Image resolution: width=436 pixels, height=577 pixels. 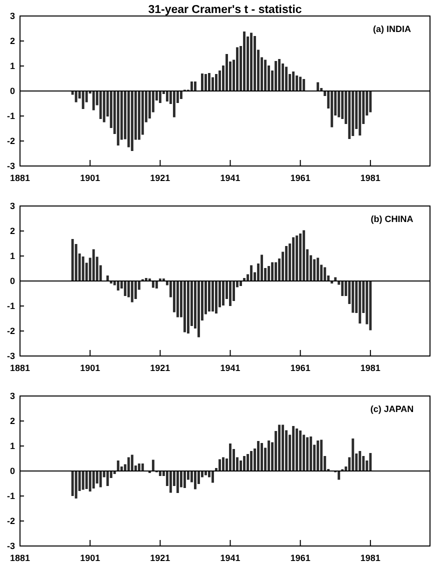 I want to click on x-tick-label: 1881, so click(x=20, y=558).